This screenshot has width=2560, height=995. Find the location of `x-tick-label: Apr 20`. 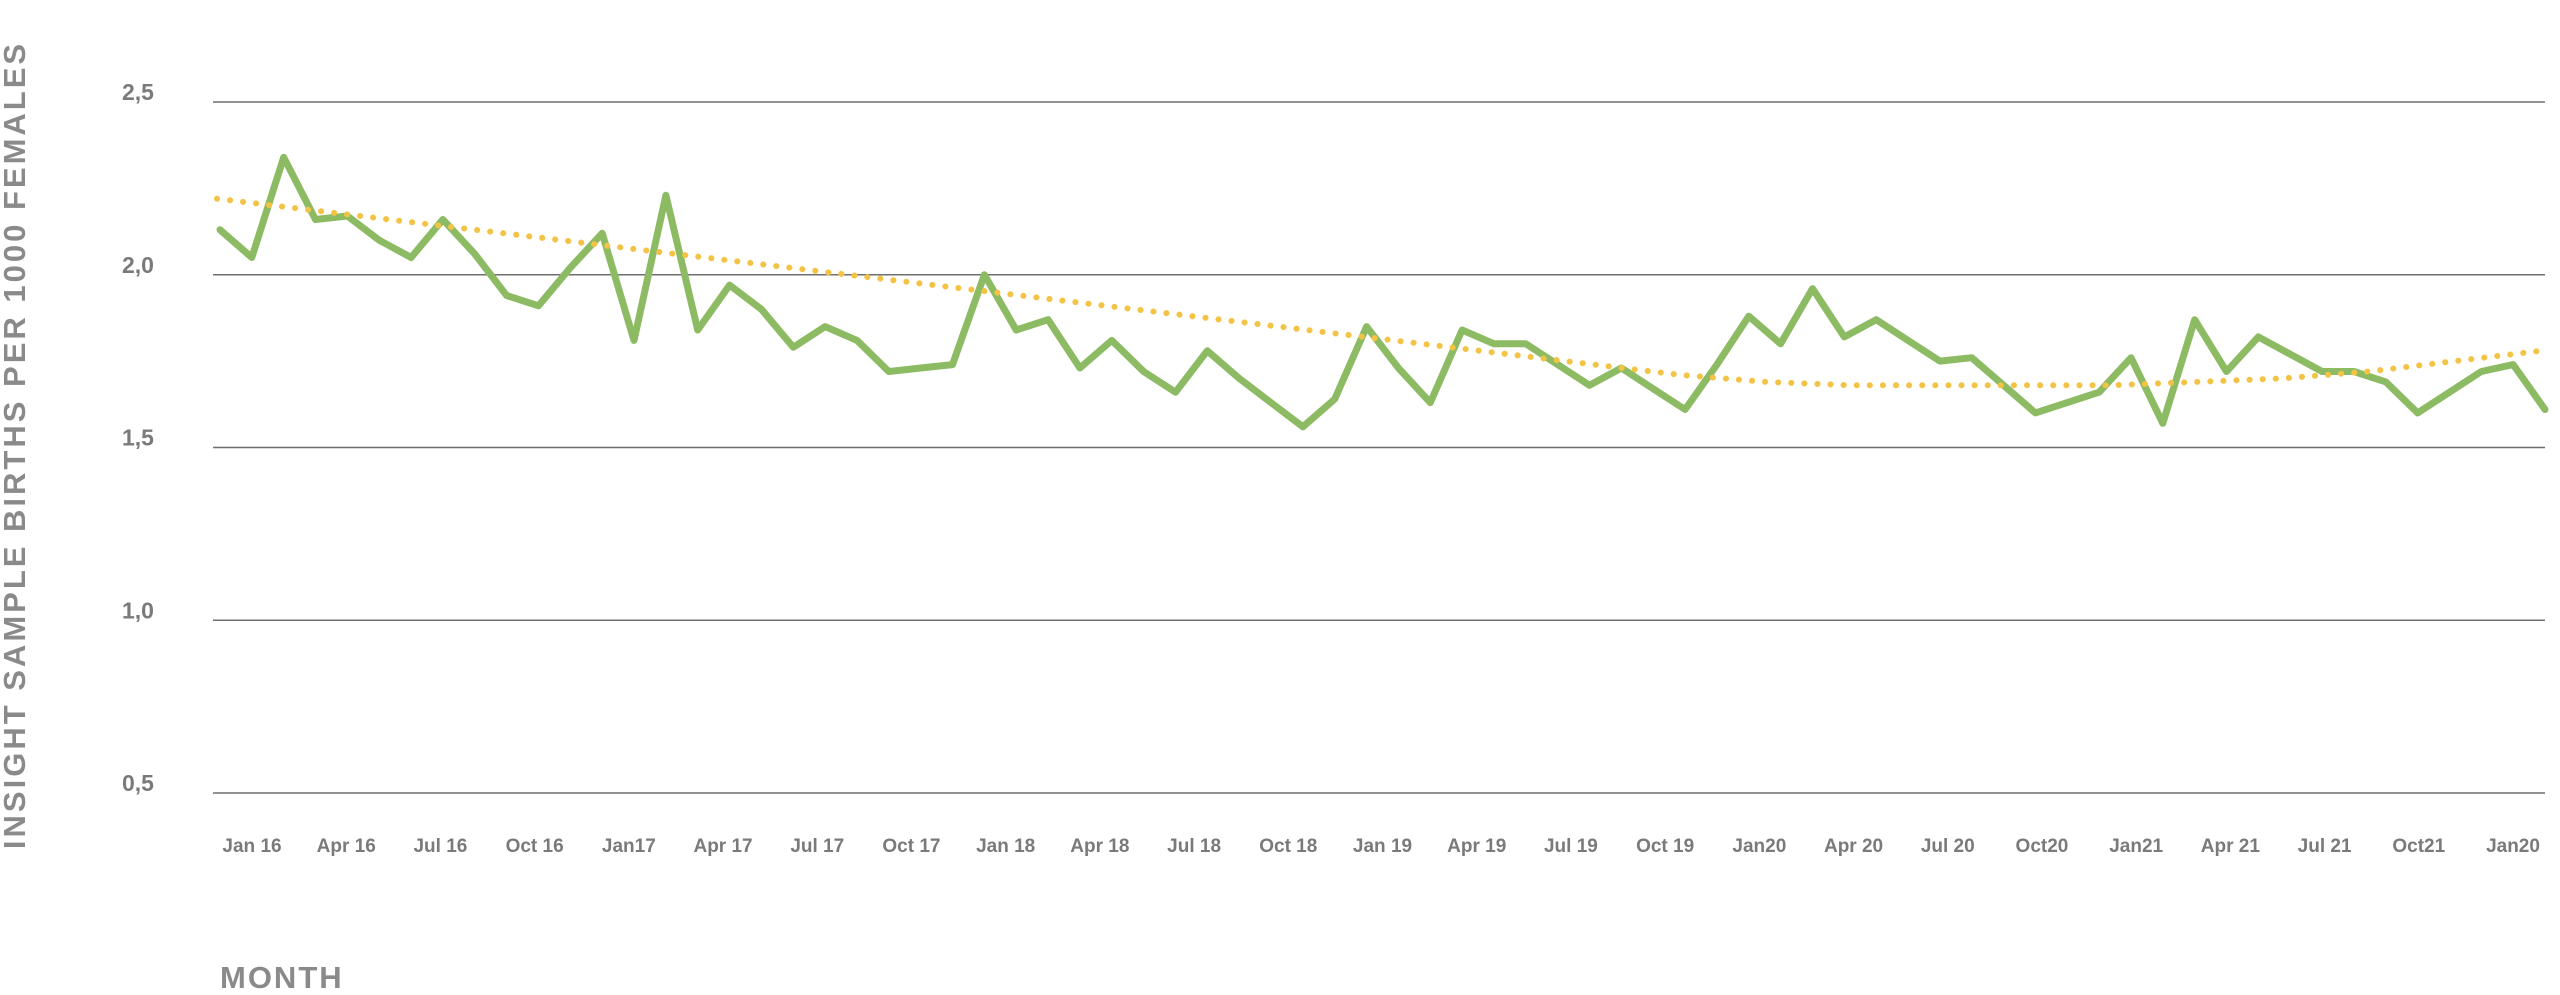

x-tick-label: Apr 20 is located at coordinates (1853, 846).